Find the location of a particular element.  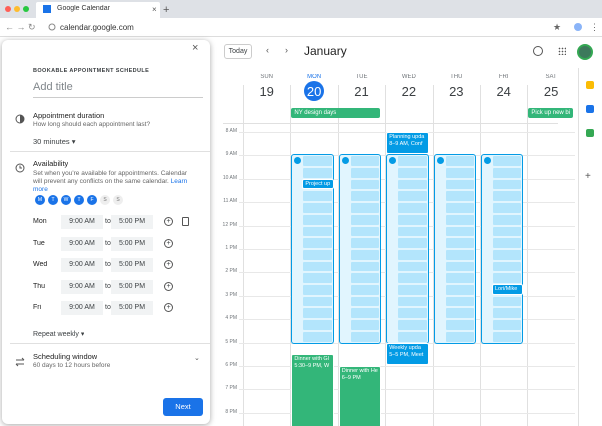

all-day-event: NY design days is located at coordinates (336, 113).